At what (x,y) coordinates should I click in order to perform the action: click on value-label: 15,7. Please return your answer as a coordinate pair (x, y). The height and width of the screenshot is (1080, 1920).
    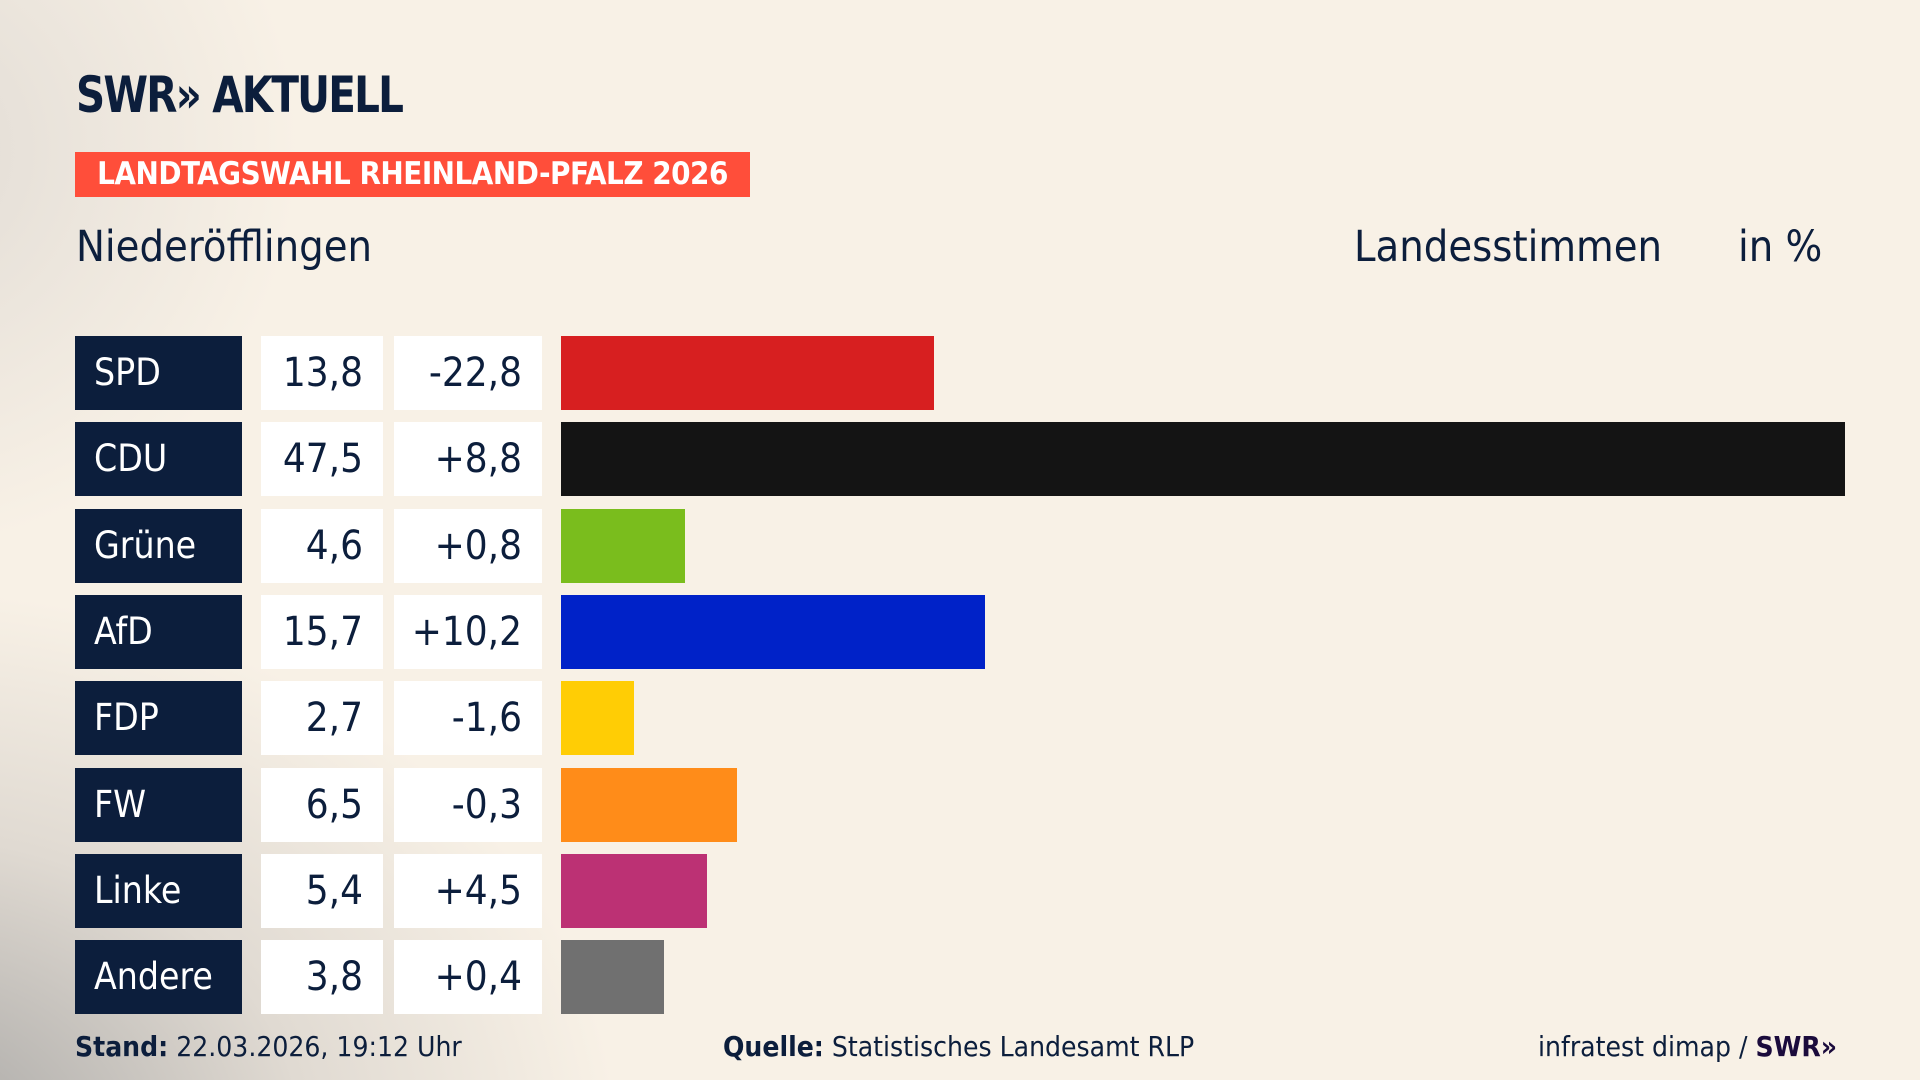
    Looking at the image, I should click on (322, 631).